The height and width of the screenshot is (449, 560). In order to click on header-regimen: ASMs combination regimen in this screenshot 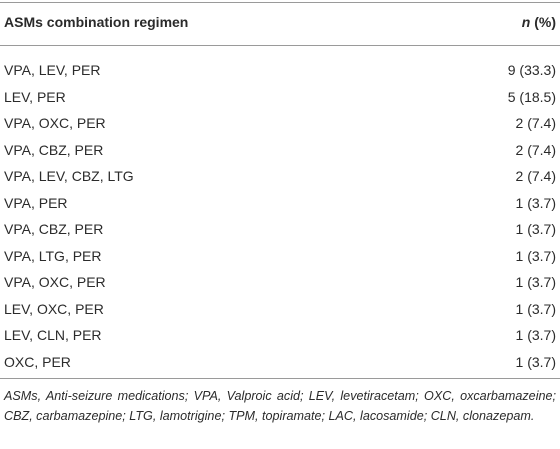, I will do `click(96, 22)`.